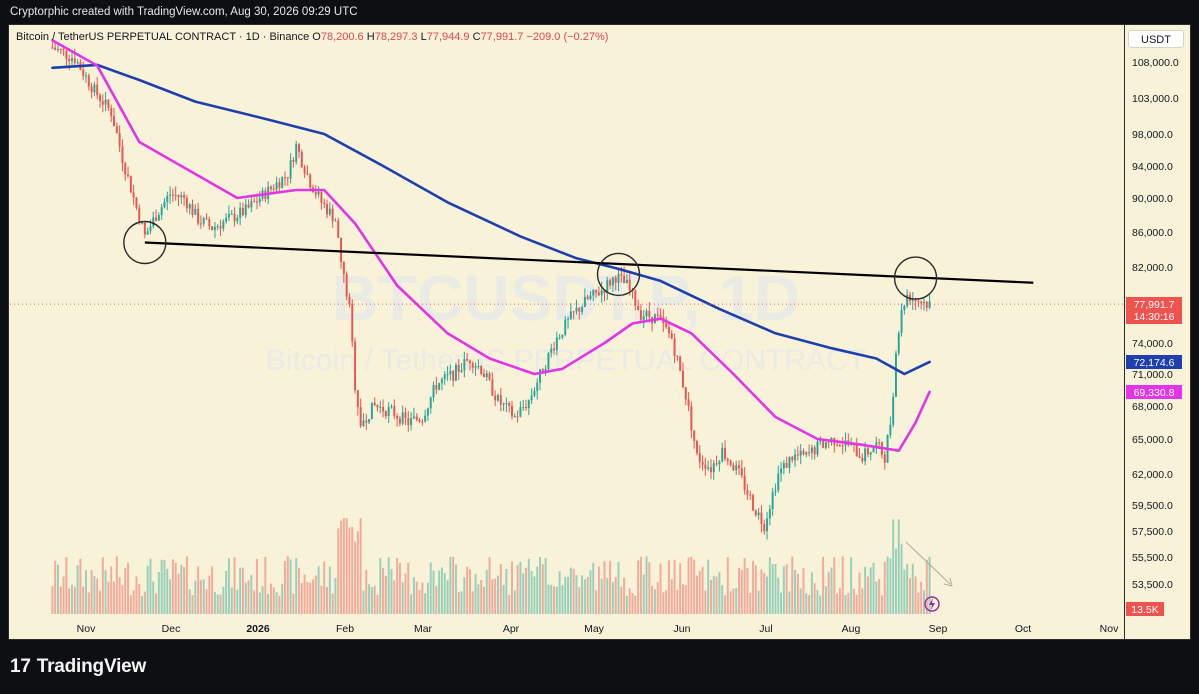 The height and width of the screenshot is (694, 1199). What do you see at coordinates (78, 667) in the screenshot?
I see `tradingview-footer: 17 TradingView` at bounding box center [78, 667].